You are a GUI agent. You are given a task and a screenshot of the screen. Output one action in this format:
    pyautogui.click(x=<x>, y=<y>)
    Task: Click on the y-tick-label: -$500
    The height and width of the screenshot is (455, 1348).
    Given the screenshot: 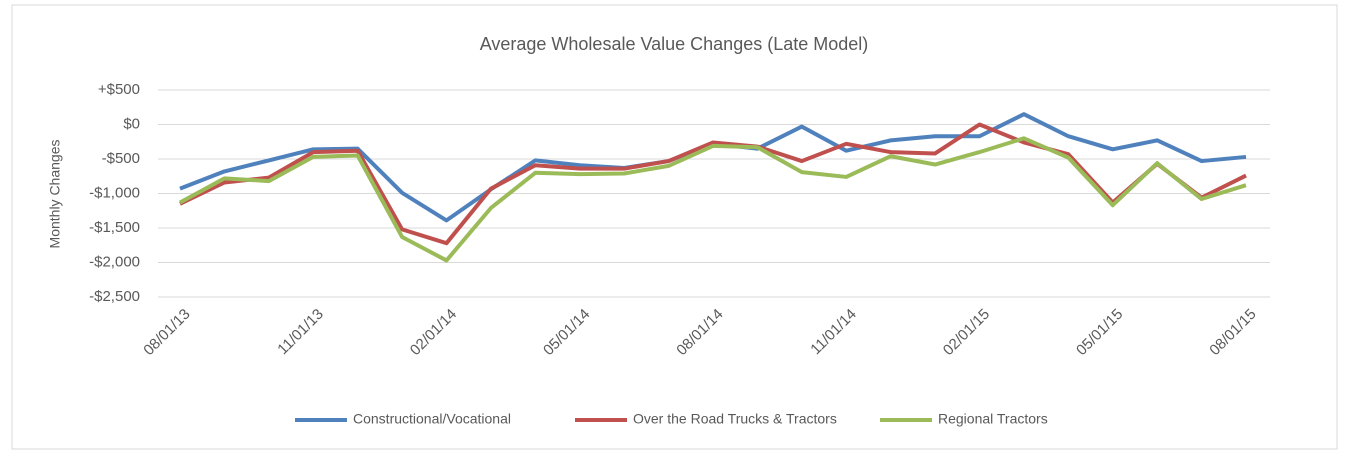 What is the action you would take?
    pyautogui.click(x=121, y=158)
    